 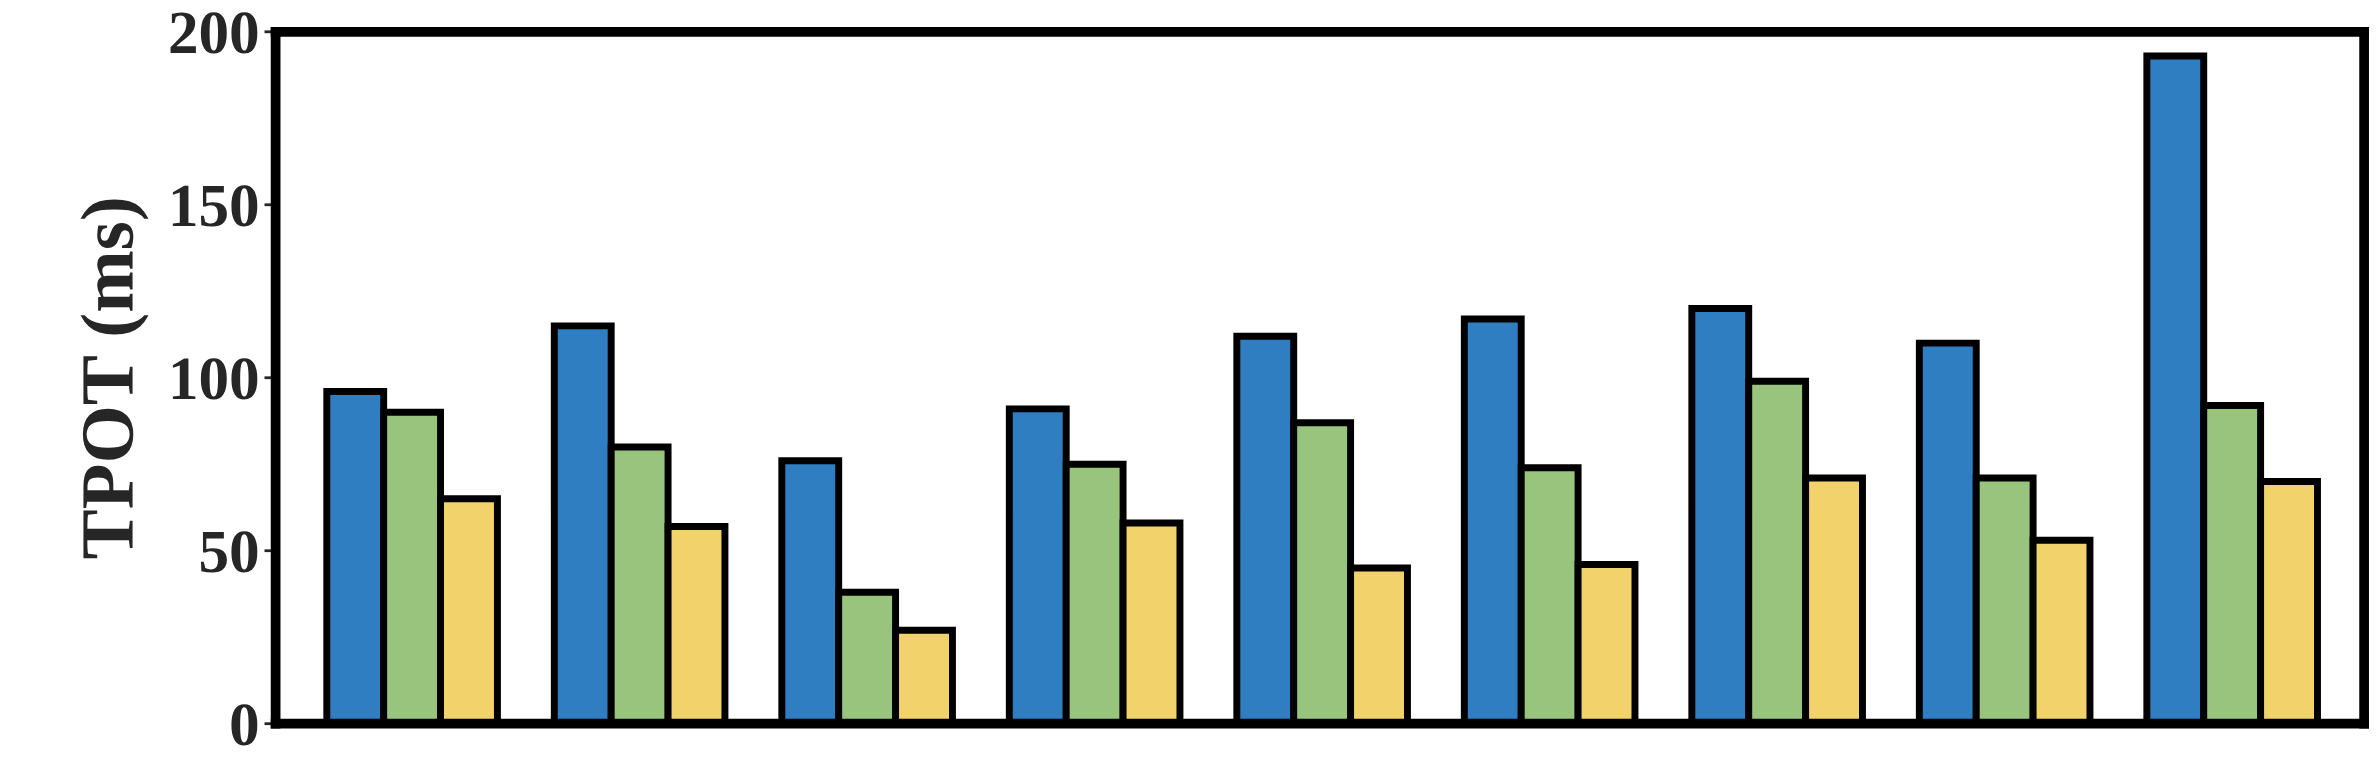 What do you see at coordinates (244, 725) in the screenshot?
I see `y-tick-label: 0` at bounding box center [244, 725].